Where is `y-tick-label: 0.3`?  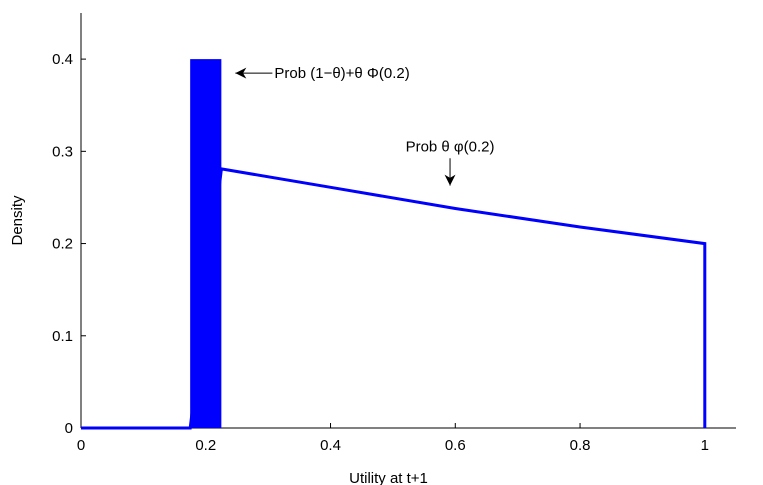 y-tick-label: 0.3 is located at coordinates (62, 151).